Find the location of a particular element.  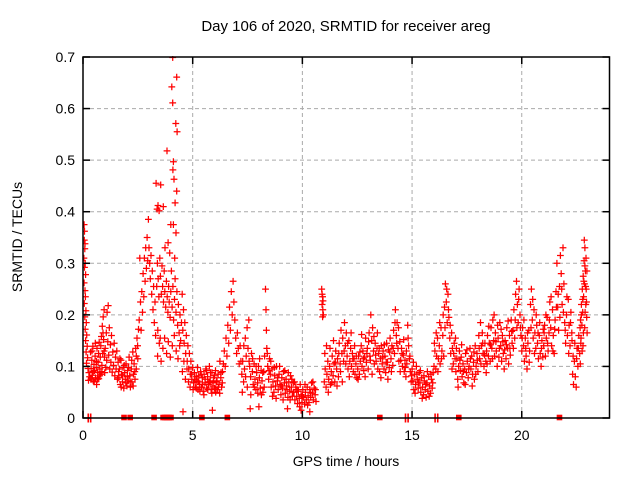

y-tick-label: 0.2 is located at coordinates (66, 315).